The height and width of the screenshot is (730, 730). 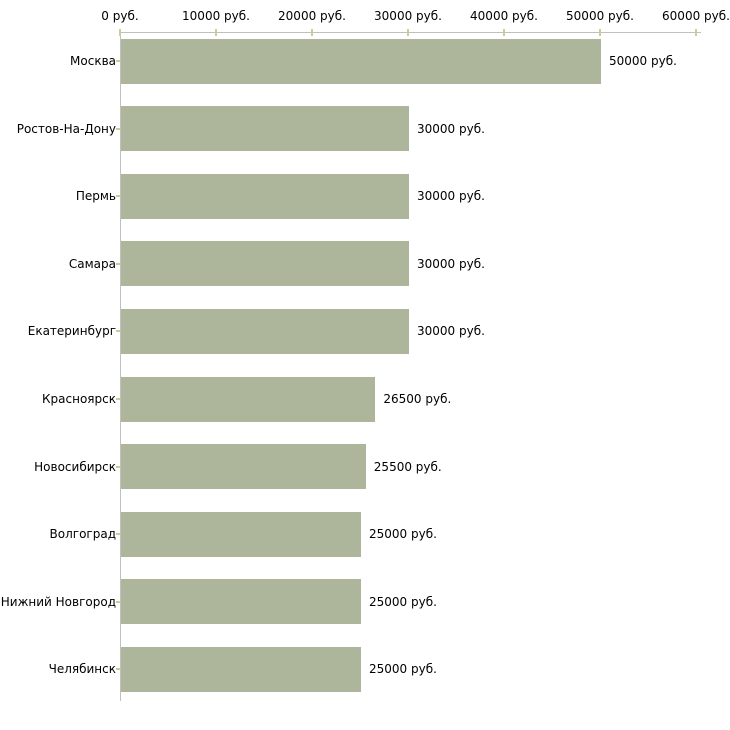 I want to click on category-label: Москва, so click(x=93, y=61).